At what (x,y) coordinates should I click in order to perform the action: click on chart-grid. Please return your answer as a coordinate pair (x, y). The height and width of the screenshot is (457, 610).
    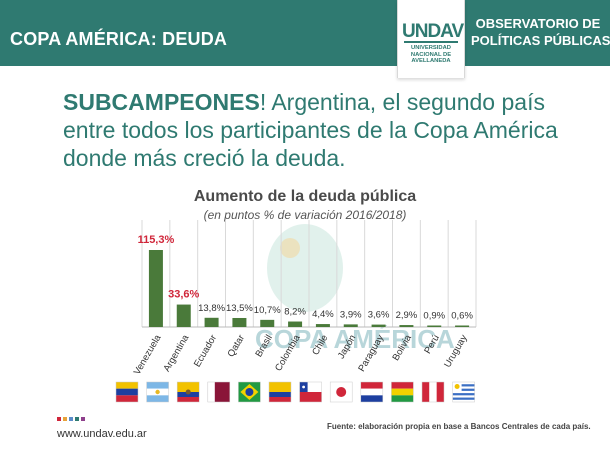
    Looking at the image, I should click on (309, 274).